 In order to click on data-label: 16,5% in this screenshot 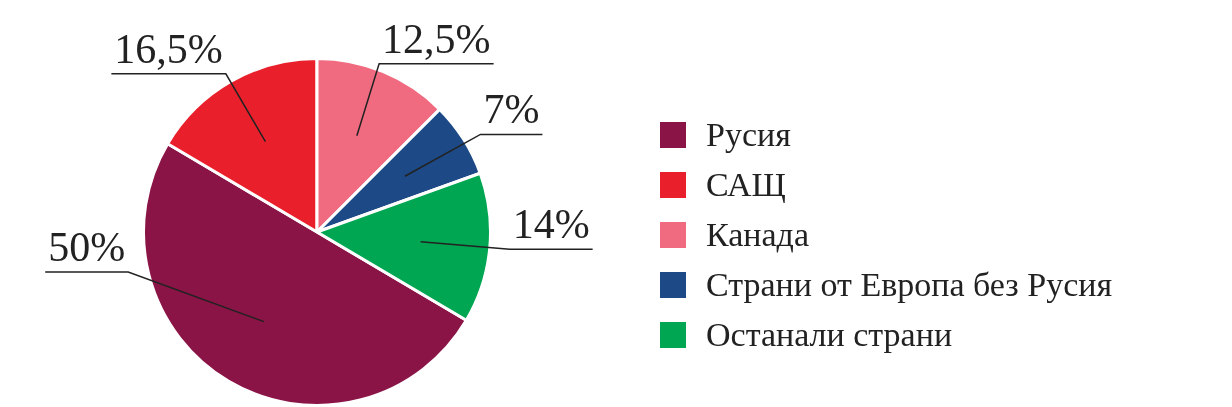, I will do `click(168, 48)`.